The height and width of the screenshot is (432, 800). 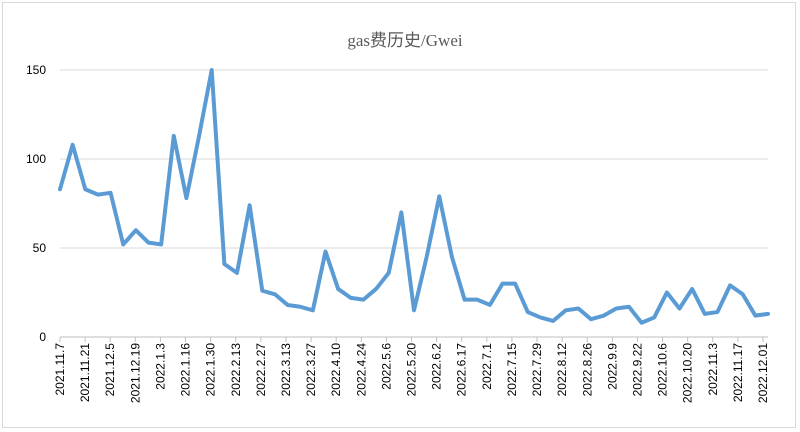 I want to click on x-tick-label: 2022.11.17, so click(x=738, y=372).